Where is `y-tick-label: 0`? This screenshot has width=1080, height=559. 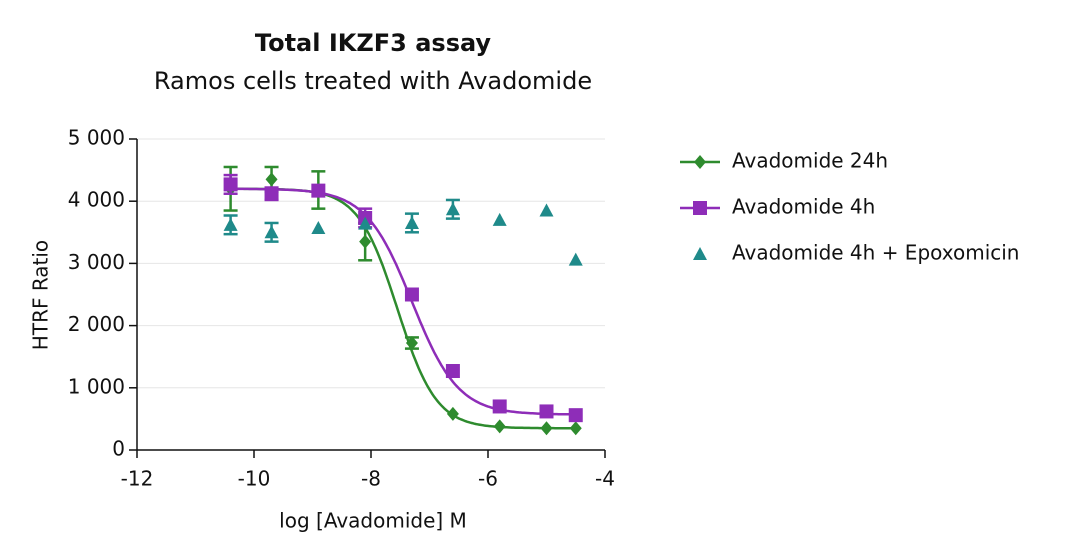 y-tick-label: 0 is located at coordinates (118, 449).